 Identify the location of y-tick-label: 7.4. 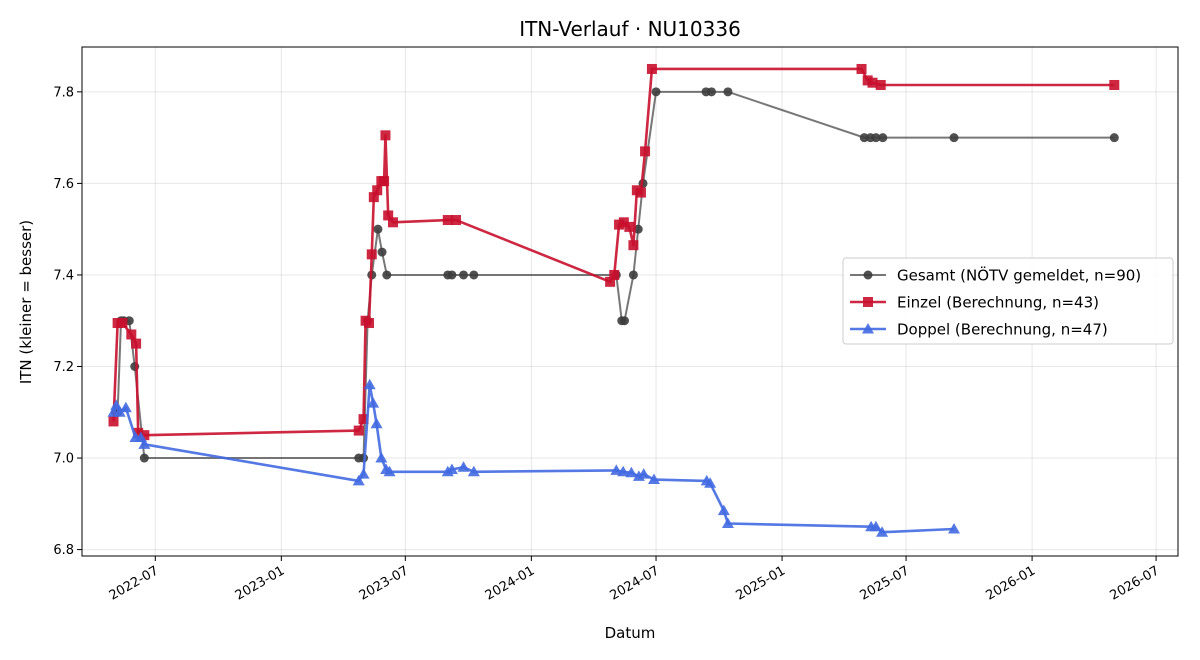
(63, 275).